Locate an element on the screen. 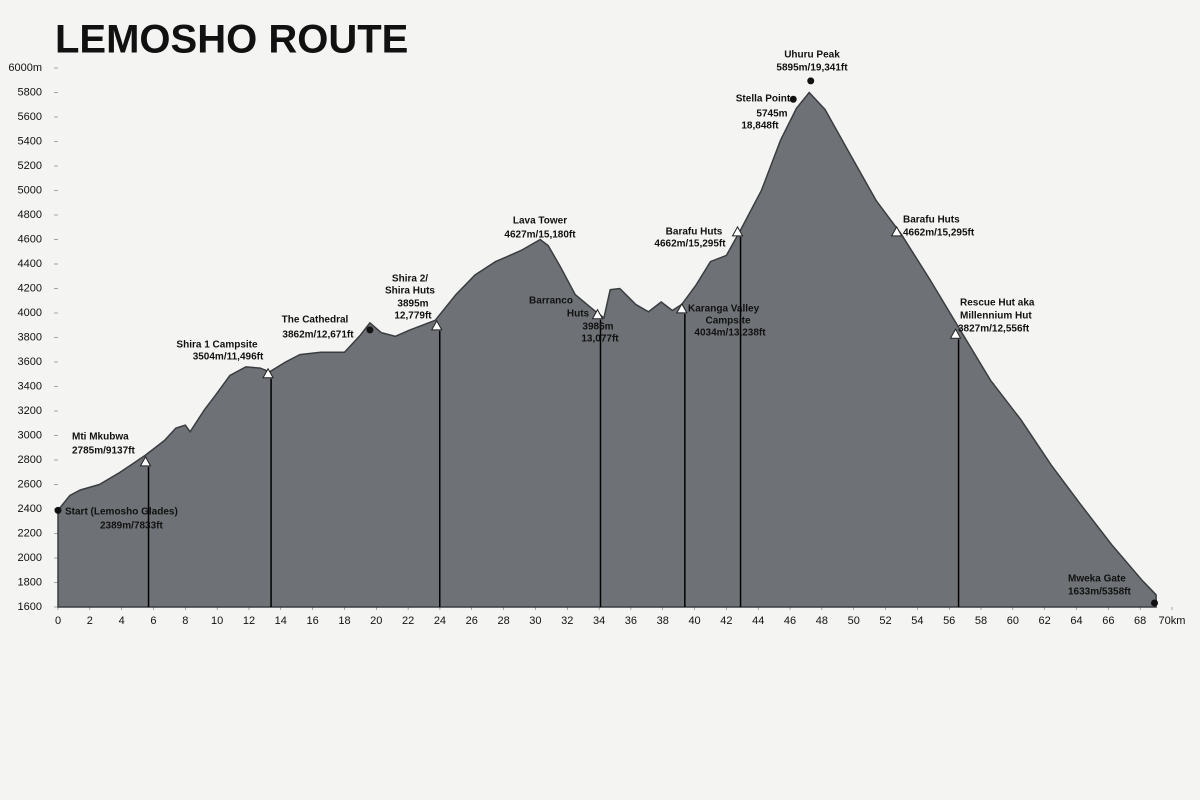  waypoint-label: 3827m/12,556ft is located at coordinates (994, 329).